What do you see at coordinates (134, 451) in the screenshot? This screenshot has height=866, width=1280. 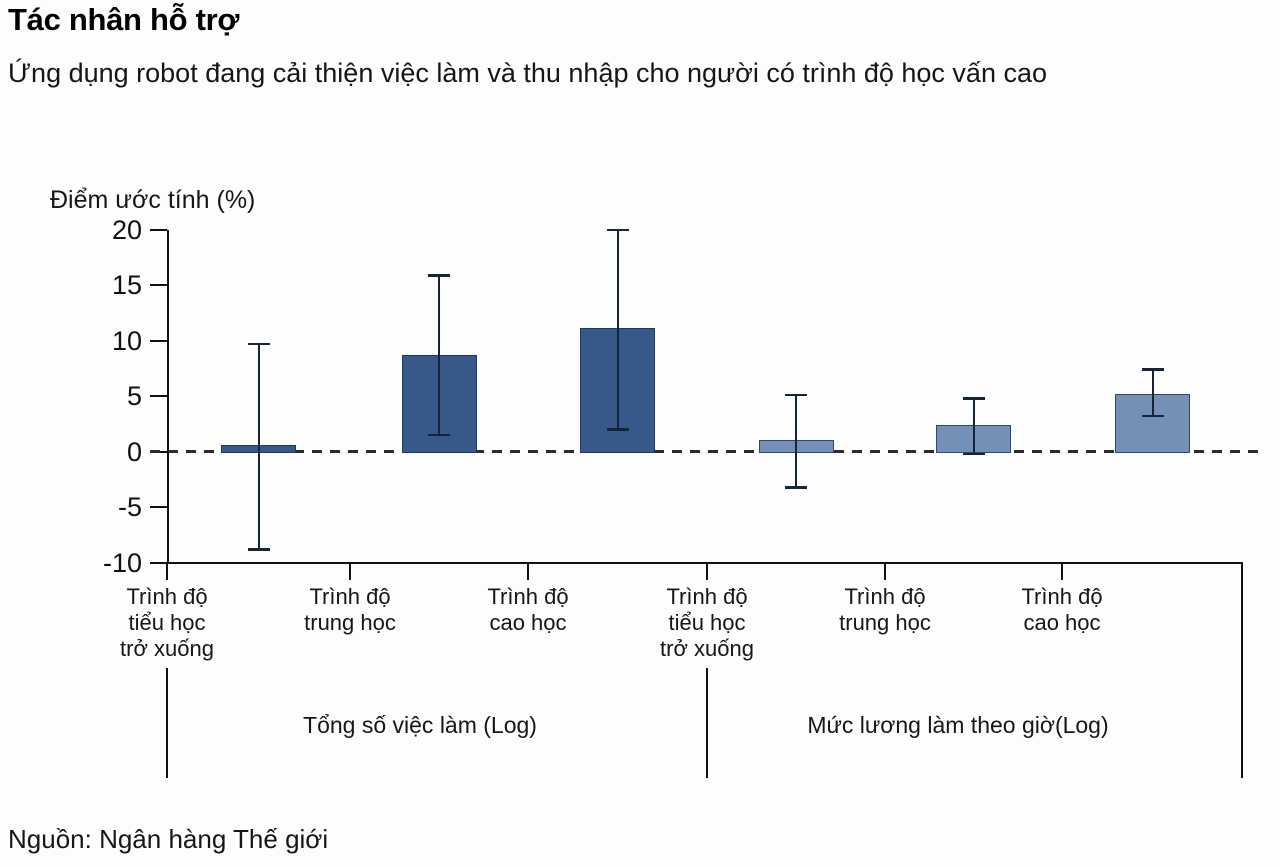 I see `y-tick-label: 0` at bounding box center [134, 451].